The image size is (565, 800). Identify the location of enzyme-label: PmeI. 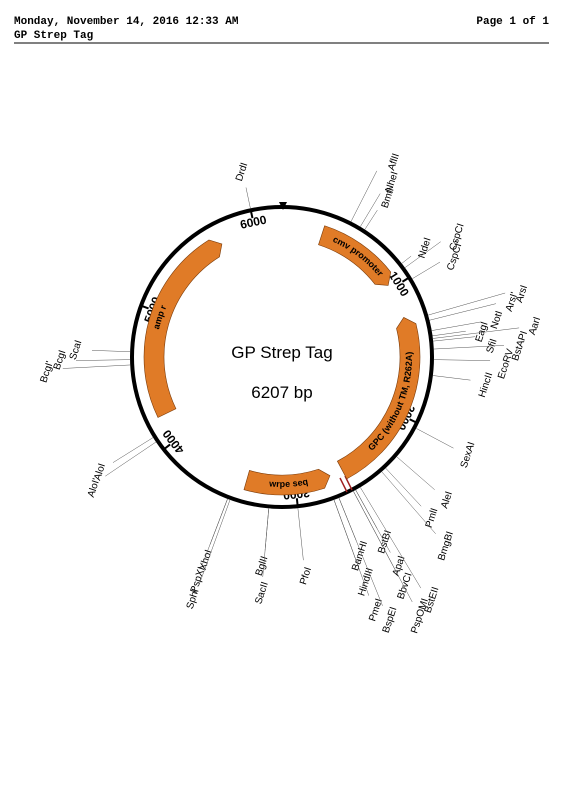
(376, 610).